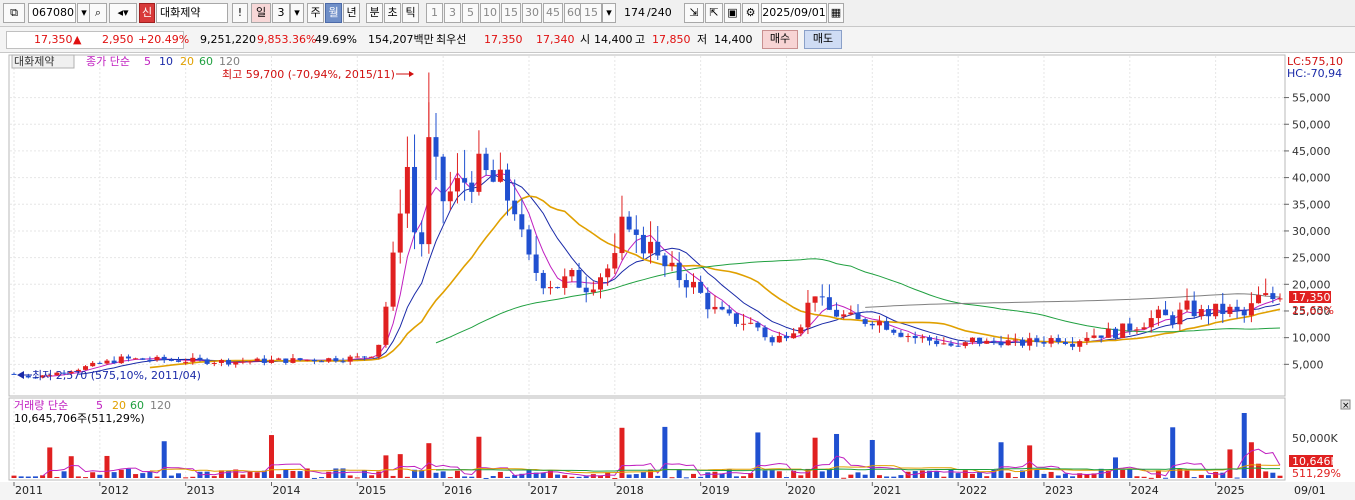 This screenshot has width=1355, height=500. What do you see at coordinates (1315, 61) in the screenshot?
I see `lc-label: LC:575,10` at bounding box center [1315, 61].